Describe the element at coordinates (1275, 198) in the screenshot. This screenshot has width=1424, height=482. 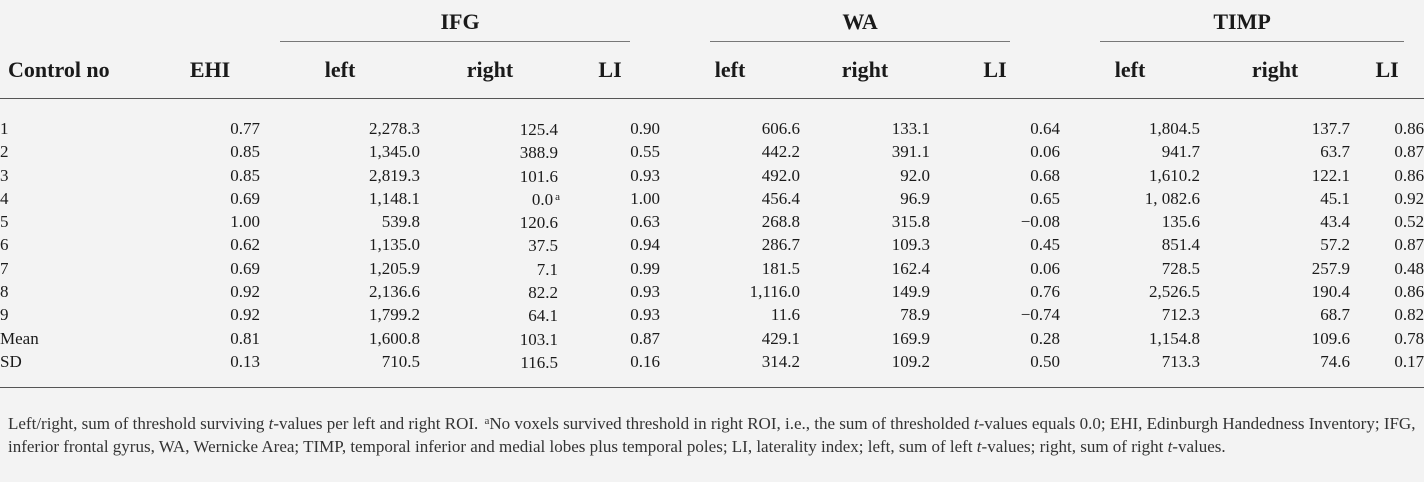
I see `timp-right-cell: 45.1` at that location.